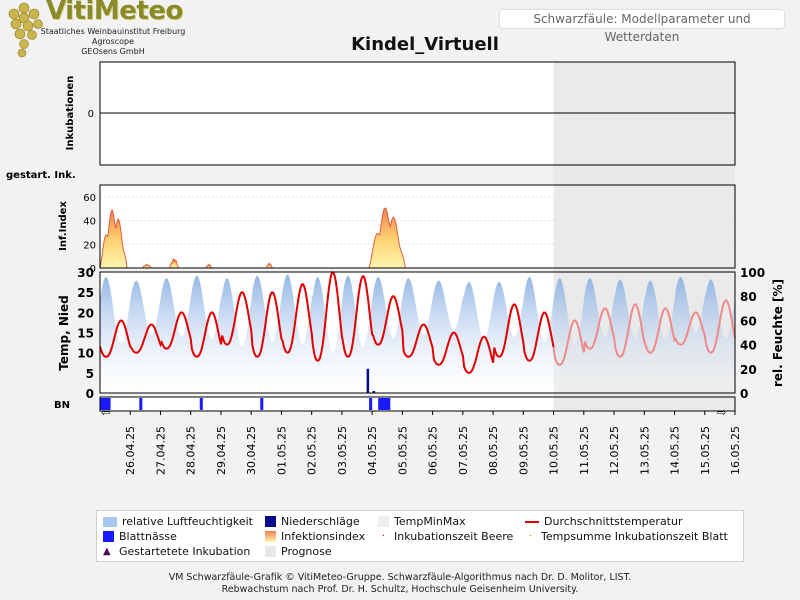 The height and width of the screenshot is (600, 800). I want to click on humidity-tick-label: 20, so click(748, 370).